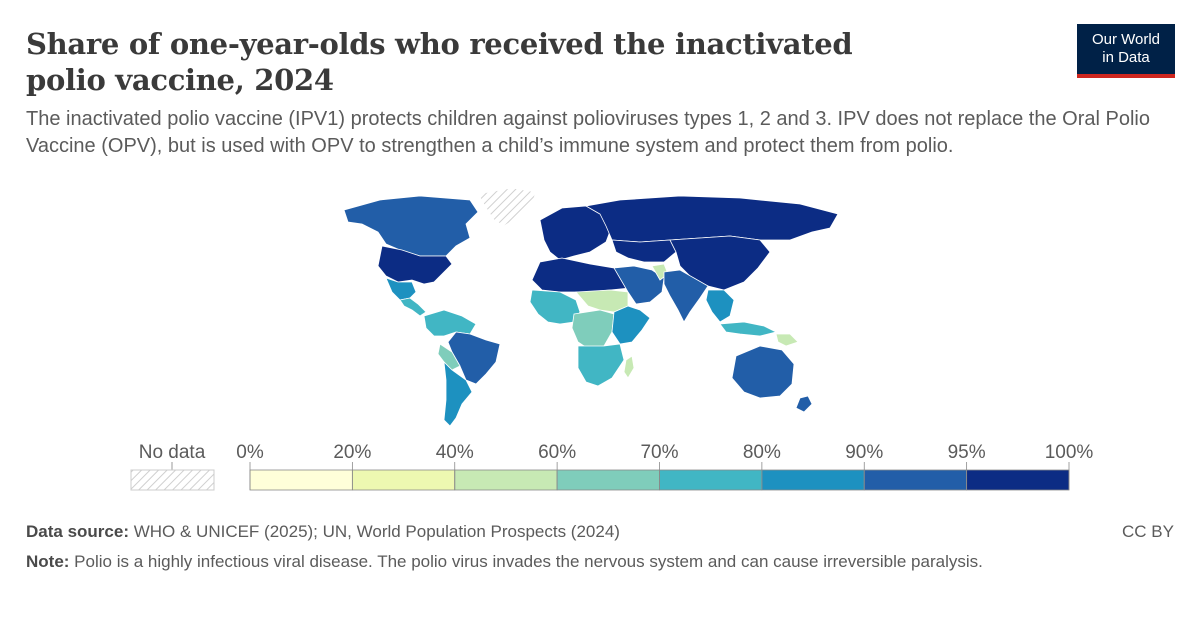 The height and width of the screenshot is (627, 1200). Describe the element at coordinates (593, 330) in the screenshot. I see `map-region-central-africa` at that location.